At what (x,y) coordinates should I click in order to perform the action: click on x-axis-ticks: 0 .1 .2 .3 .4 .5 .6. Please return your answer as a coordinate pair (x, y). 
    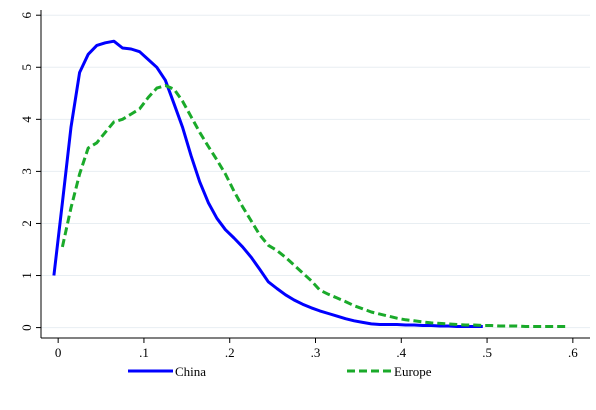
    Looking at the image, I should click on (316, 349).